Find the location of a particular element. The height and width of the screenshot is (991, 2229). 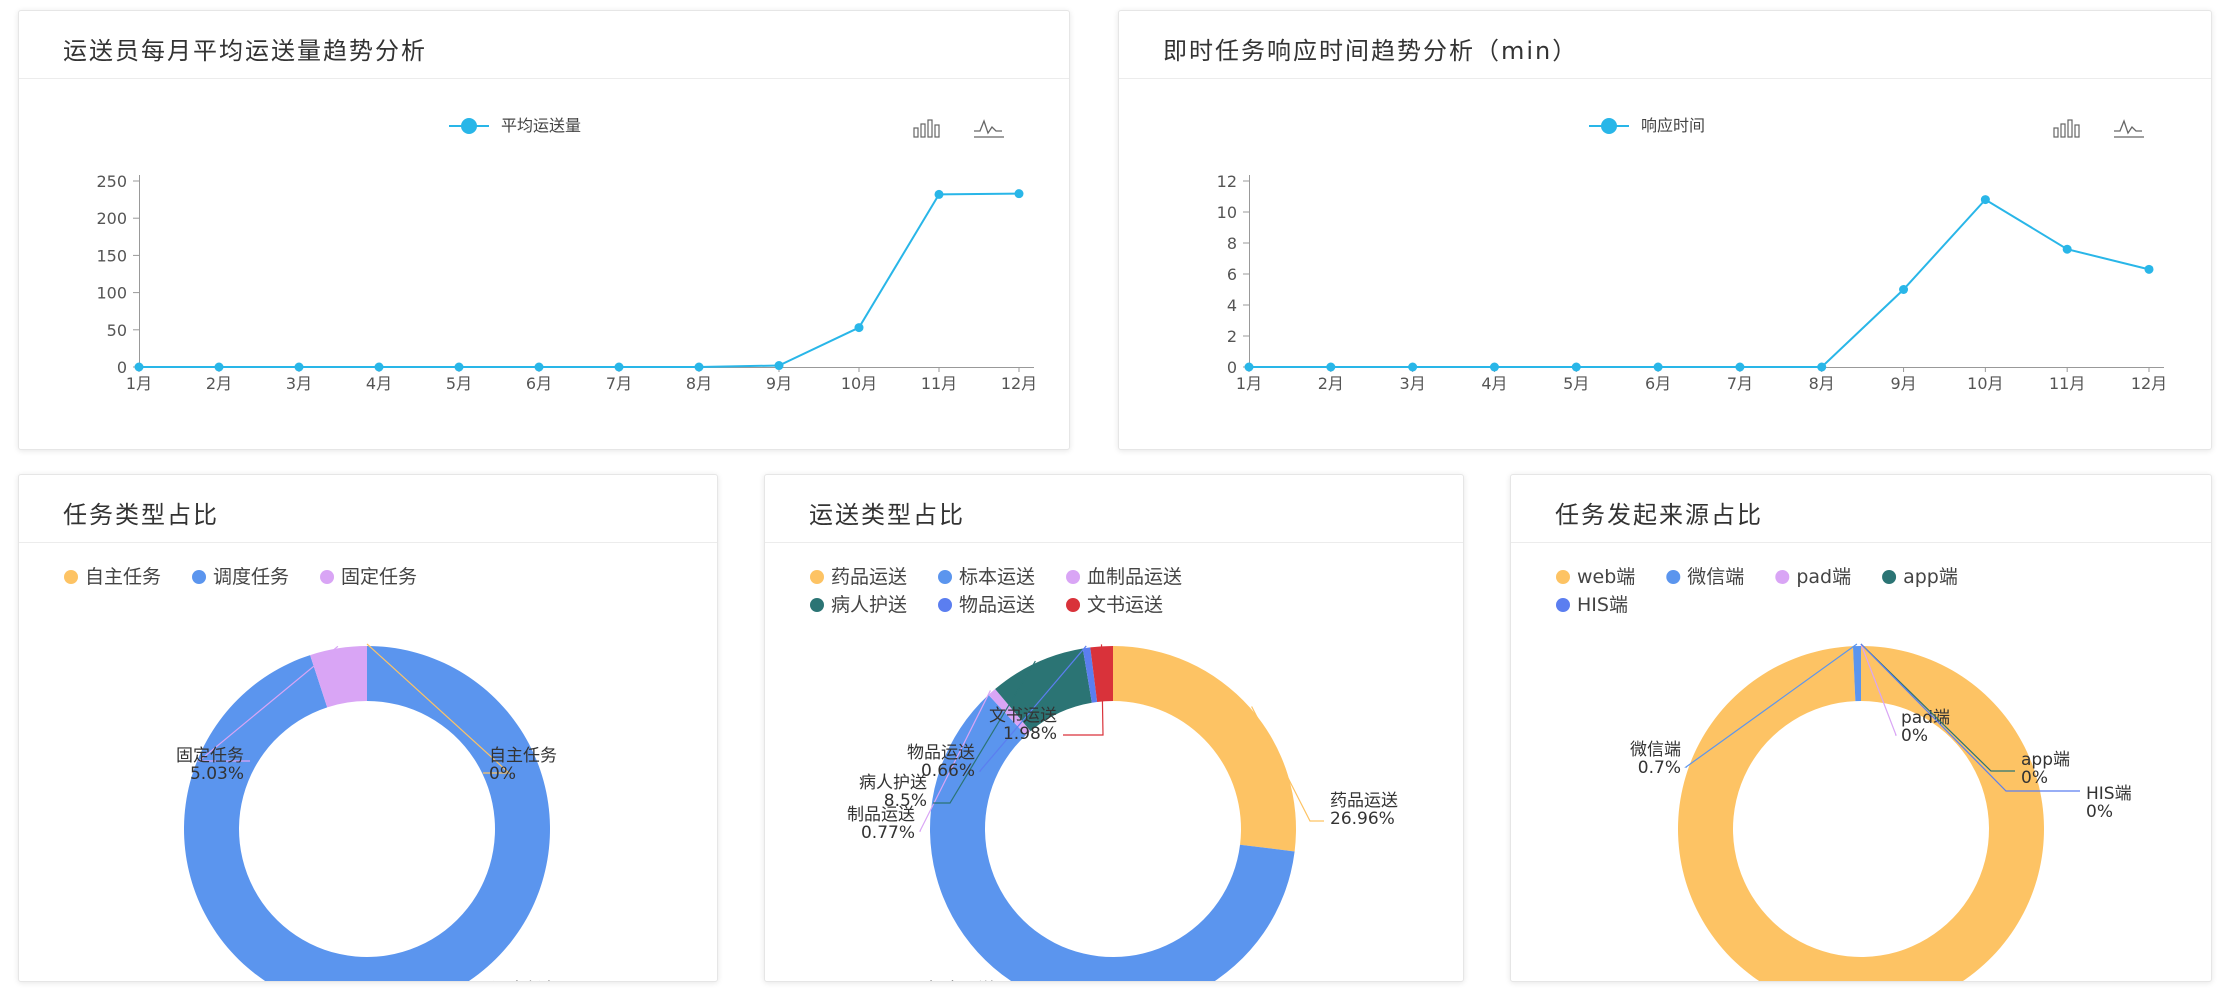

x-tick-label: 6月 is located at coordinates (1658, 383).